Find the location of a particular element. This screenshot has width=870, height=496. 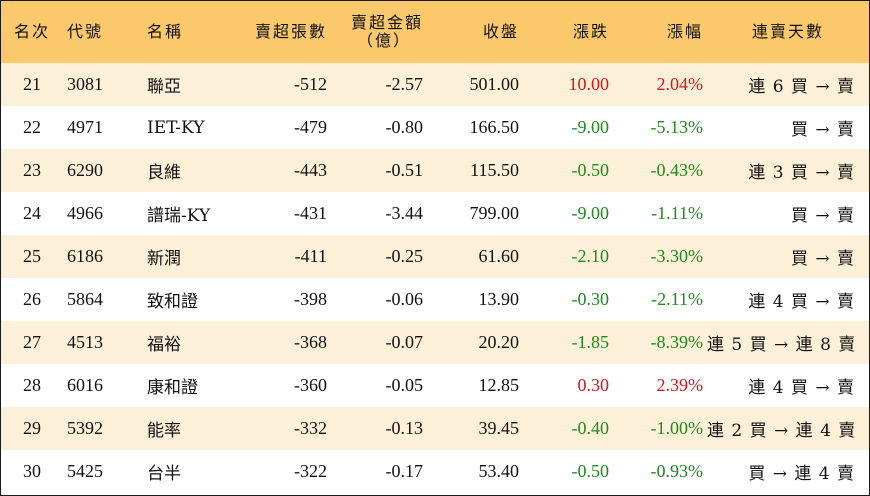

cell-sell-amount: -0.17 is located at coordinates (404, 471).